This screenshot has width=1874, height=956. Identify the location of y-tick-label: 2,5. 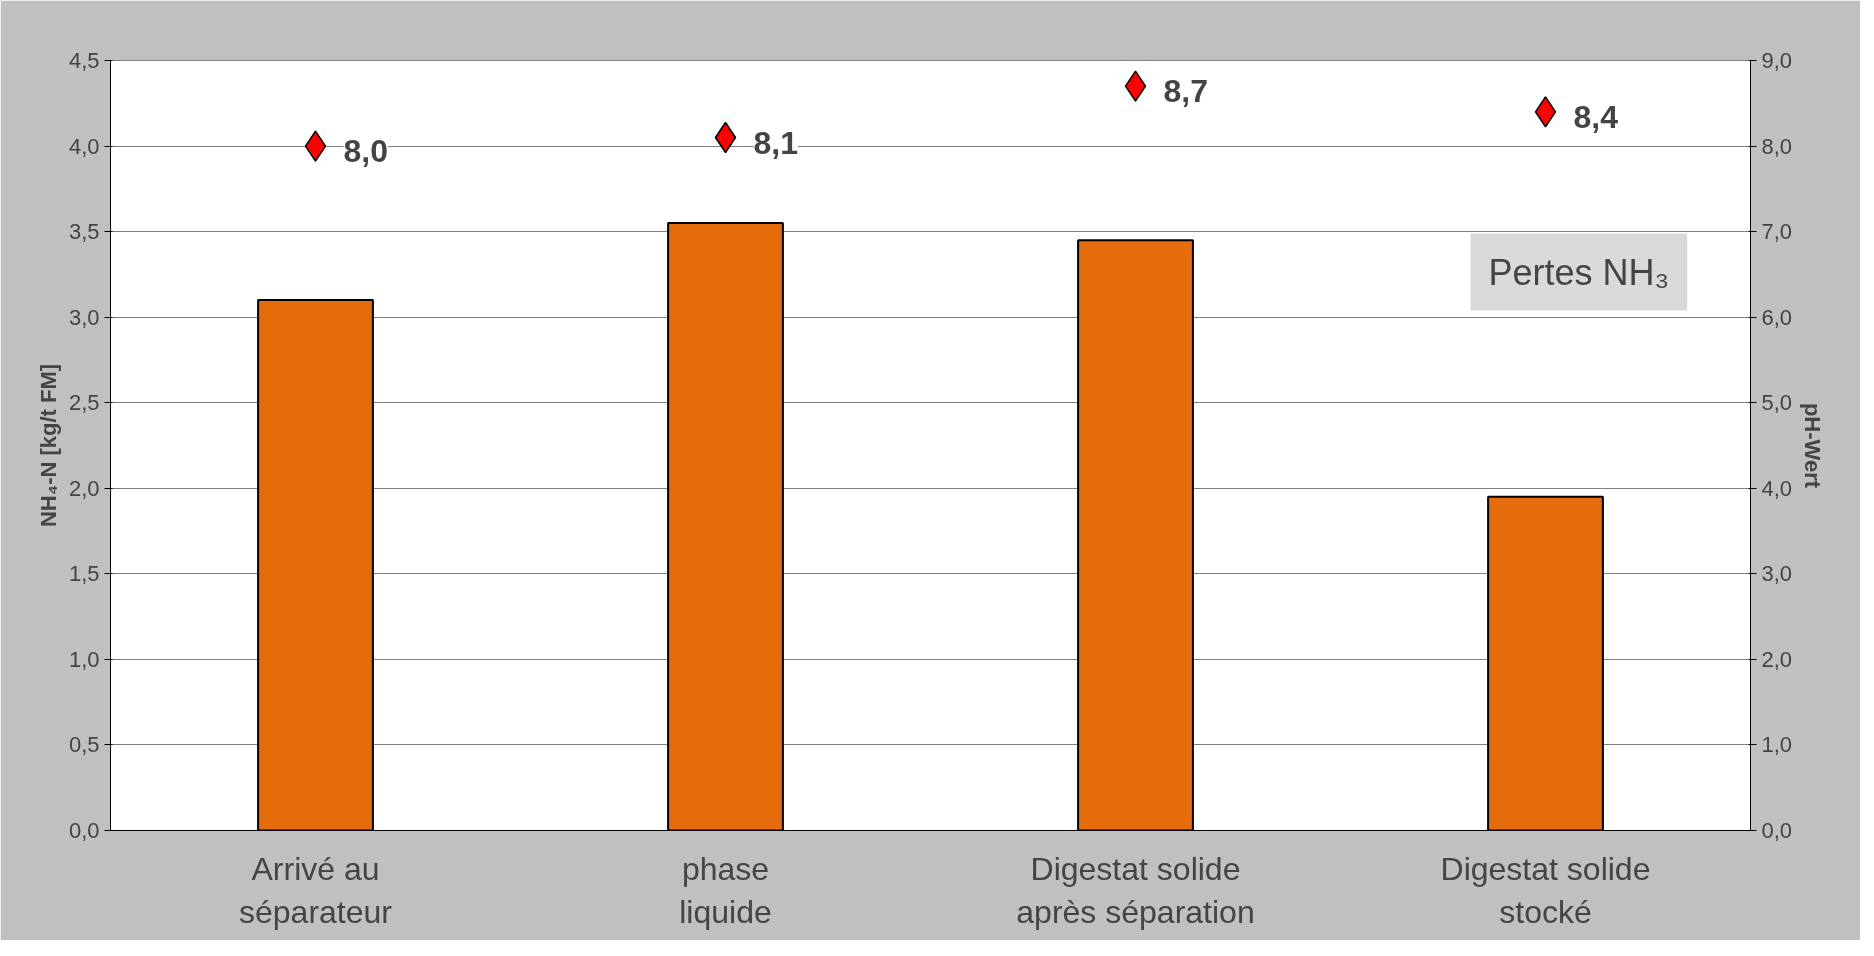
(84, 403).